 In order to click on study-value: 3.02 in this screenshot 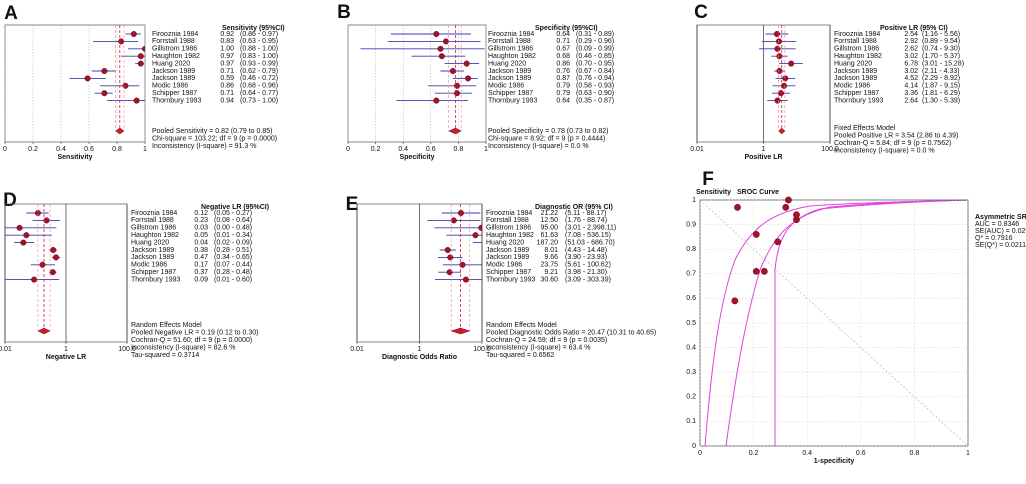, I will do `click(911, 56)`.